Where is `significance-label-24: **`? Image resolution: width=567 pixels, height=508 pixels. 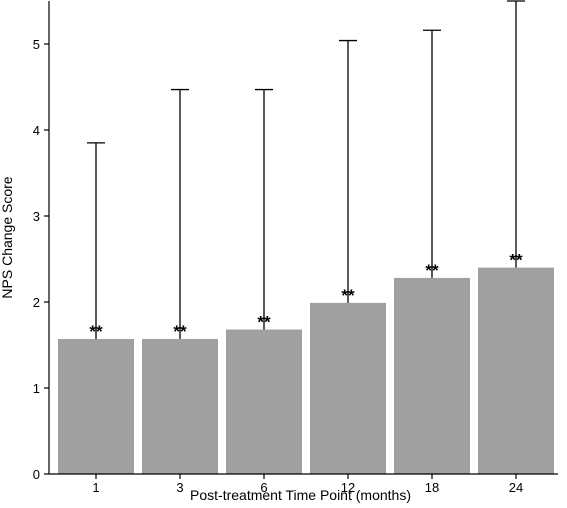 significance-label-24: ** is located at coordinates (516, 260).